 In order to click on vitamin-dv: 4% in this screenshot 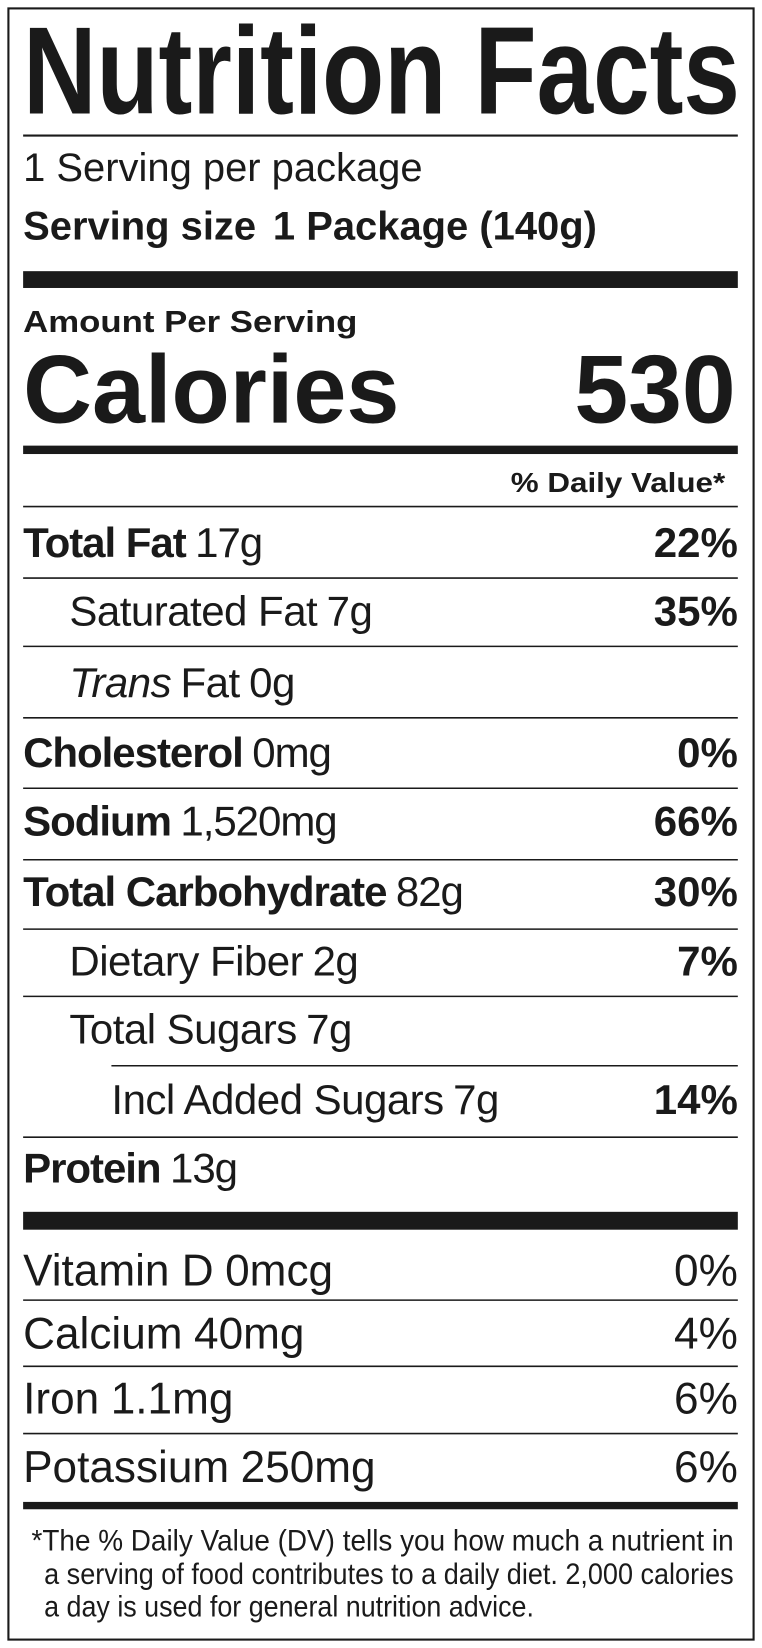, I will do `click(706, 1333)`.